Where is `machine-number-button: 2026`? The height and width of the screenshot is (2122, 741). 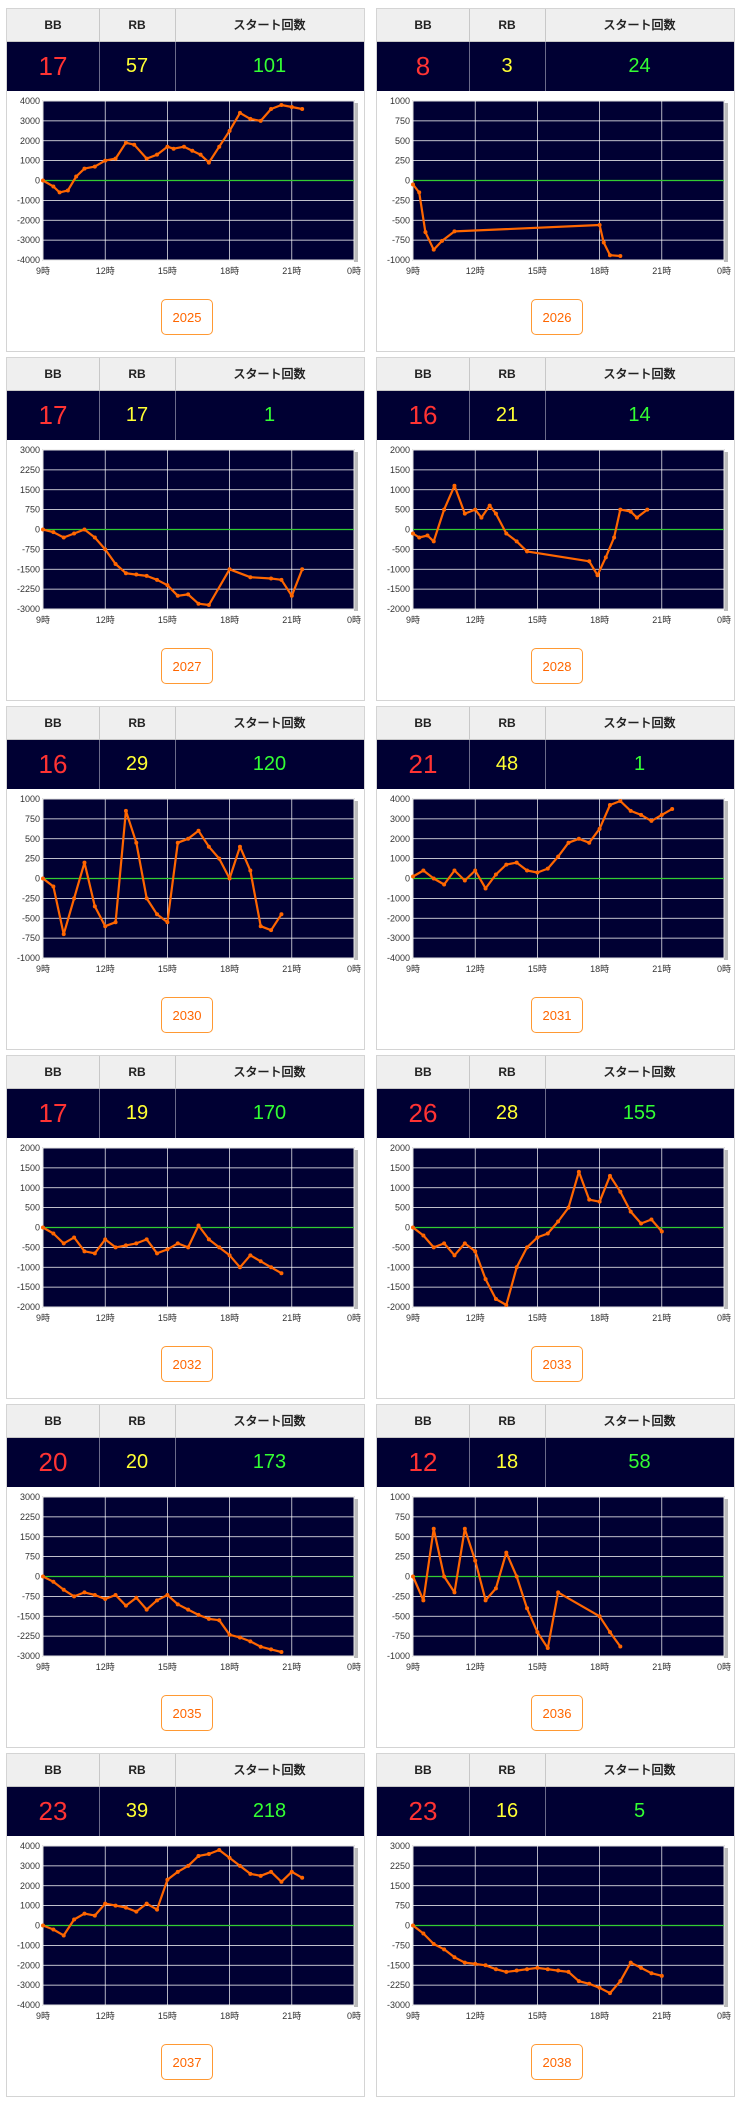 machine-number-button: 2026 is located at coordinates (557, 317).